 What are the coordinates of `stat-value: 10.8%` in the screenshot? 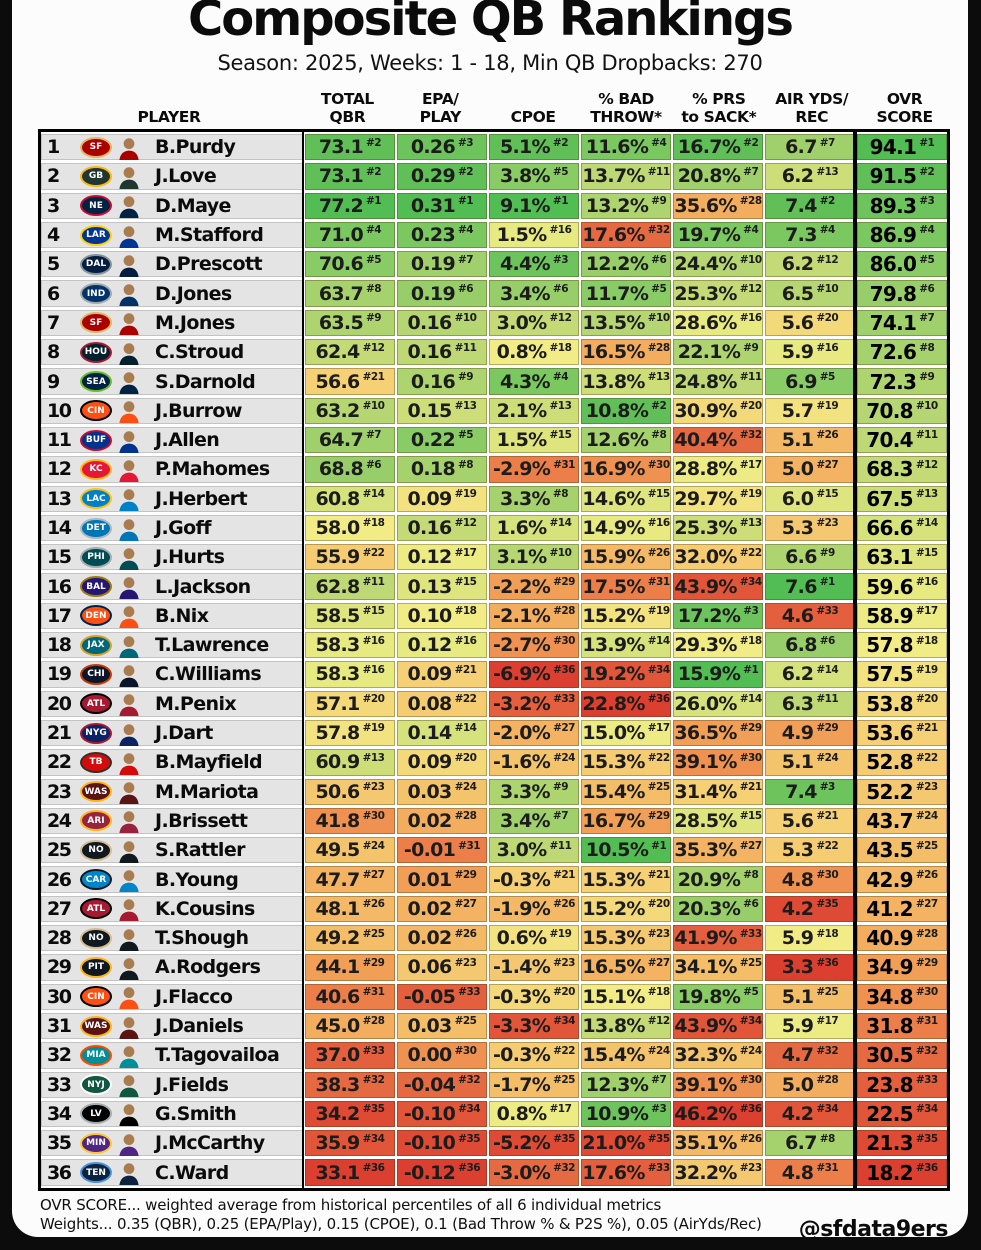 It's located at (617, 410).